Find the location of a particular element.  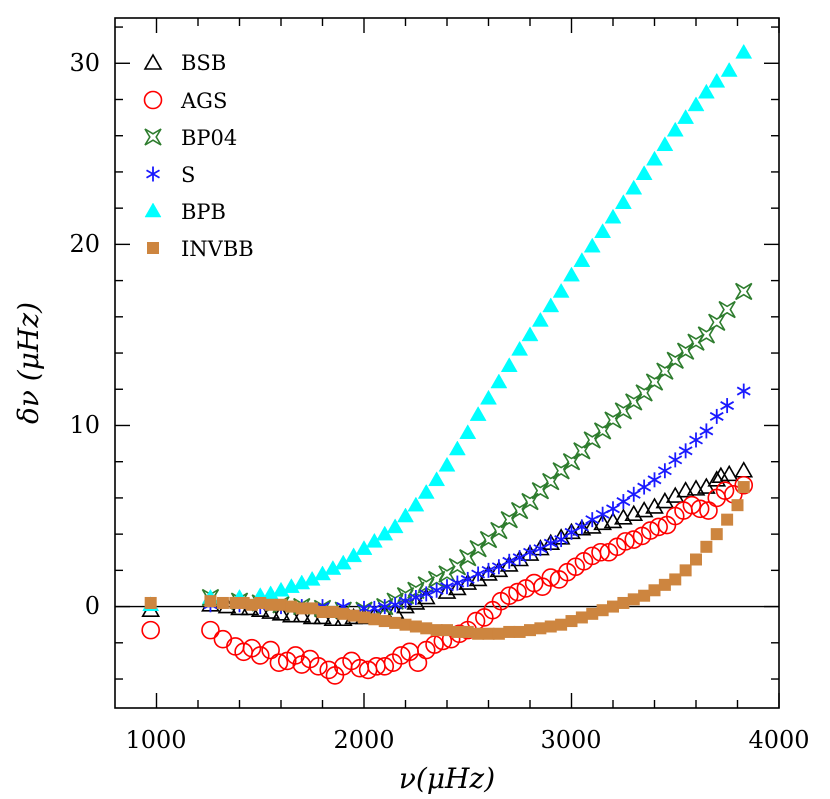

y-axis-title: δν (μHz) is located at coordinates (28, 363).